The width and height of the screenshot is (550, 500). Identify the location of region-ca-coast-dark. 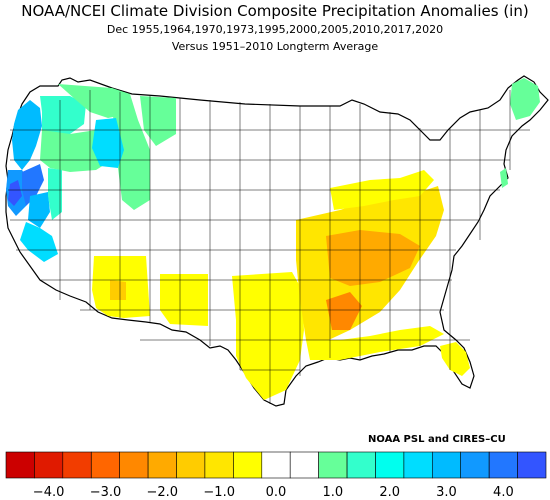
(15, 193).